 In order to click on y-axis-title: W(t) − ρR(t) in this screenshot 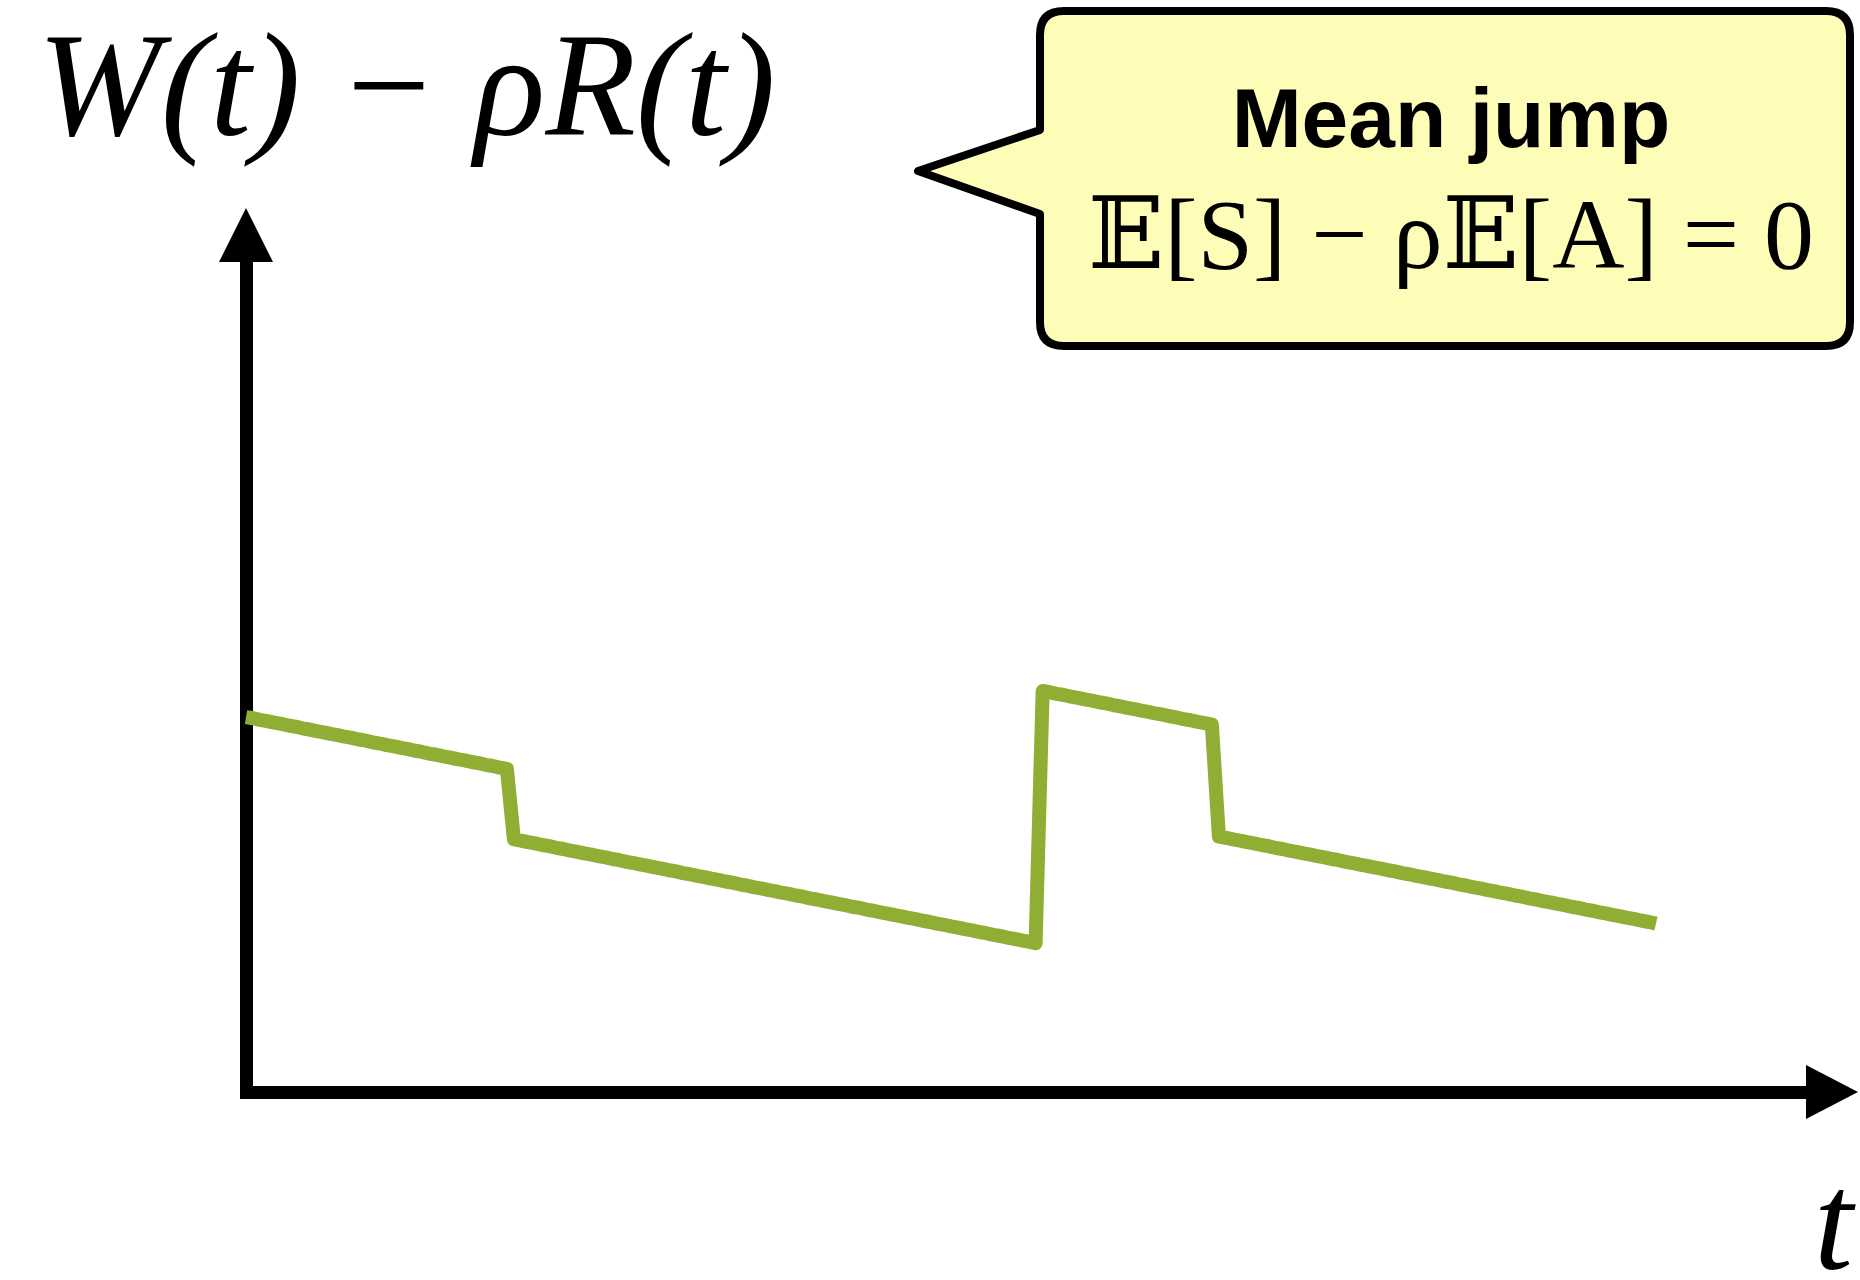, I will do `click(406, 84)`.